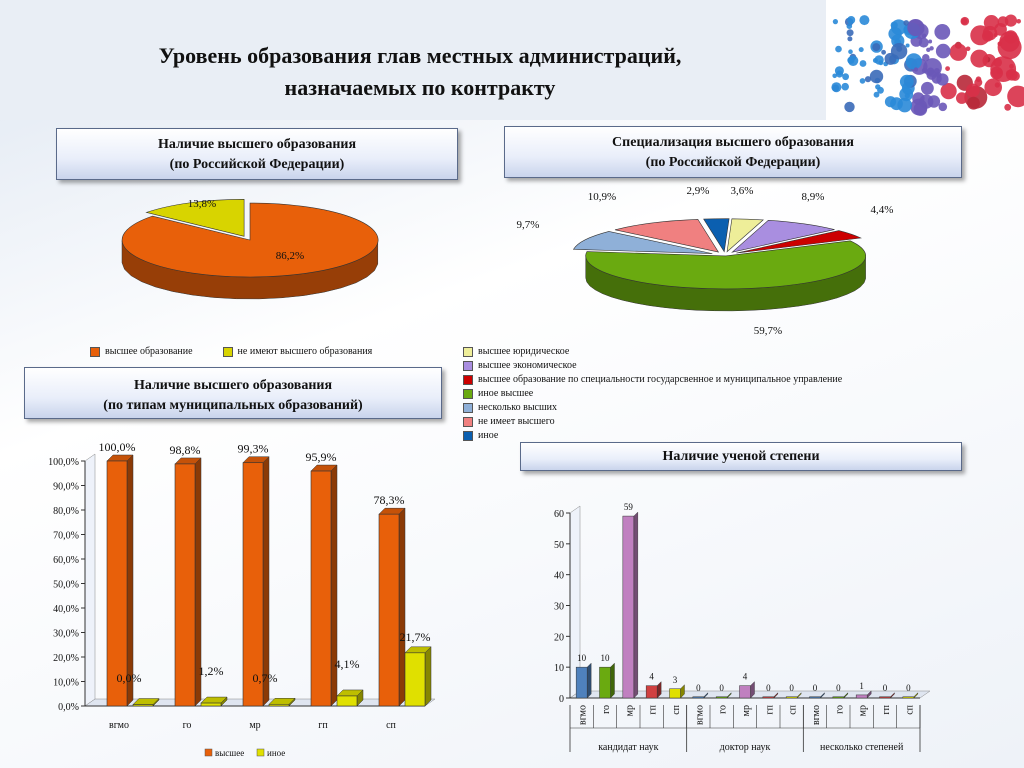 Image resolution: width=1024 pixels, height=768 pixels. What do you see at coordinates (66, 560) in the screenshot?
I see `y-tick-label: 60,0%` at bounding box center [66, 560].